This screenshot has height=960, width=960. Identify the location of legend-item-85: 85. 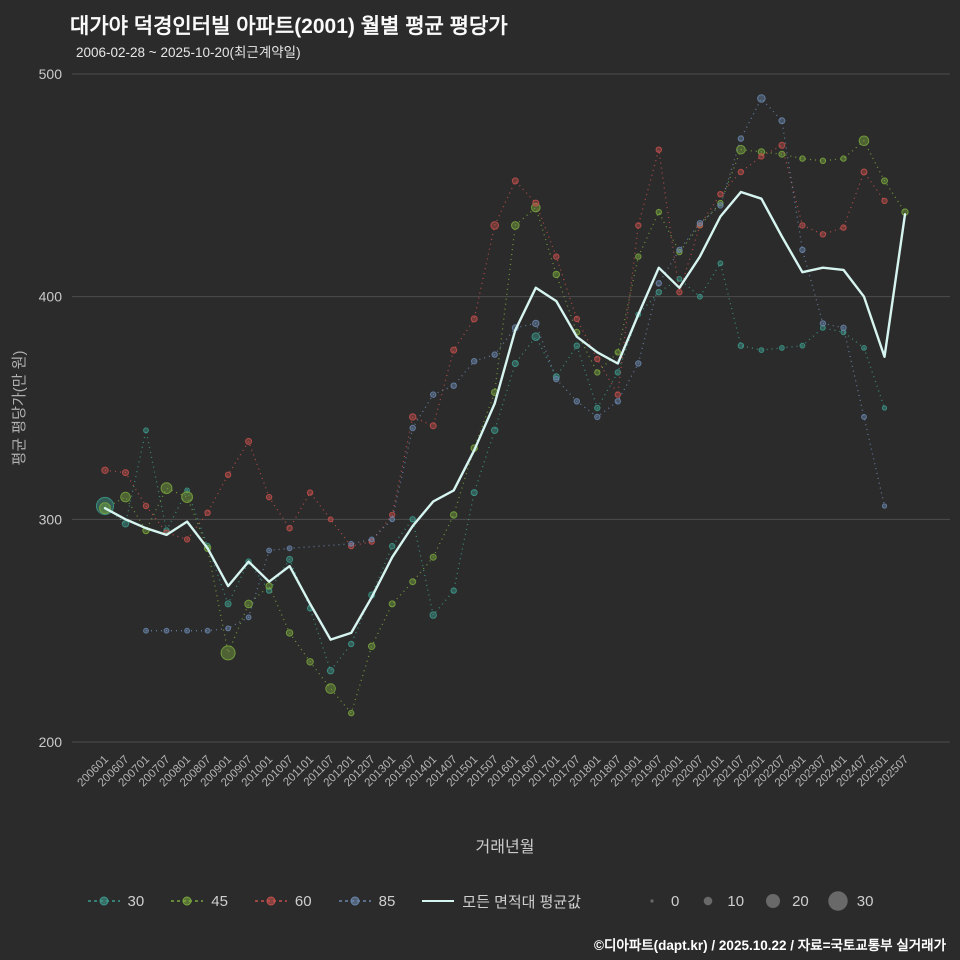
(366, 901).